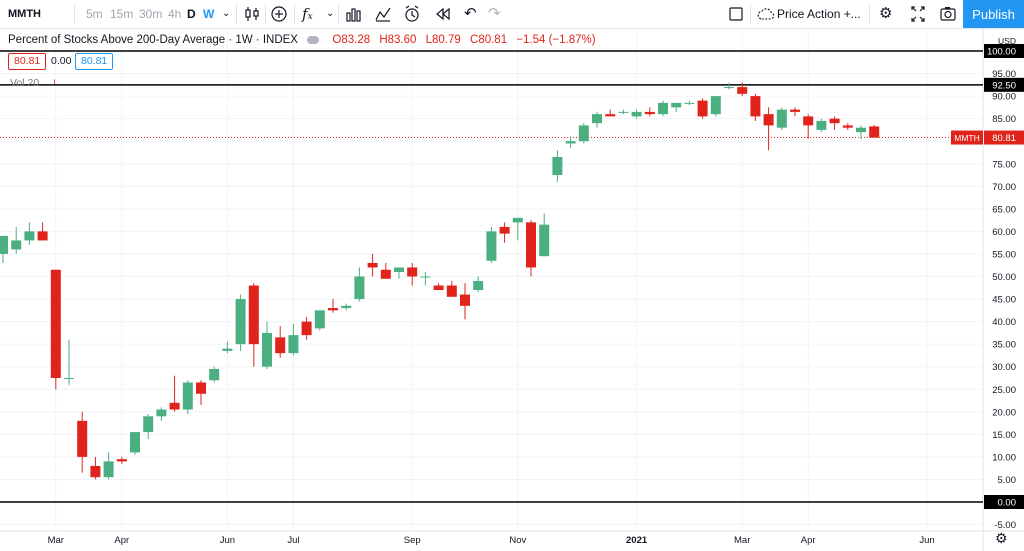 The width and height of the screenshot is (1024, 551). Describe the element at coordinates (94, 14) in the screenshot. I see `interval-5m: 5m` at that location.